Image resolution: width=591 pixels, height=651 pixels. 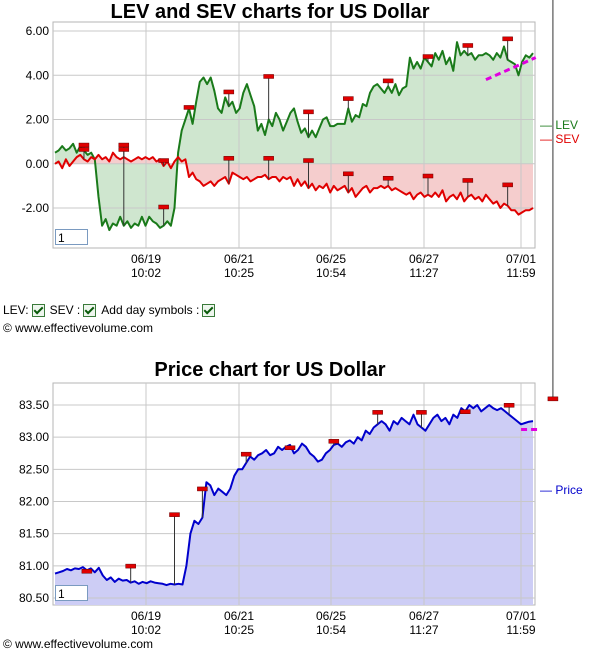 I want to click on lev-sev-chart-title: LEV and SEV charts for US Dollar, so click(x=270, y=12).